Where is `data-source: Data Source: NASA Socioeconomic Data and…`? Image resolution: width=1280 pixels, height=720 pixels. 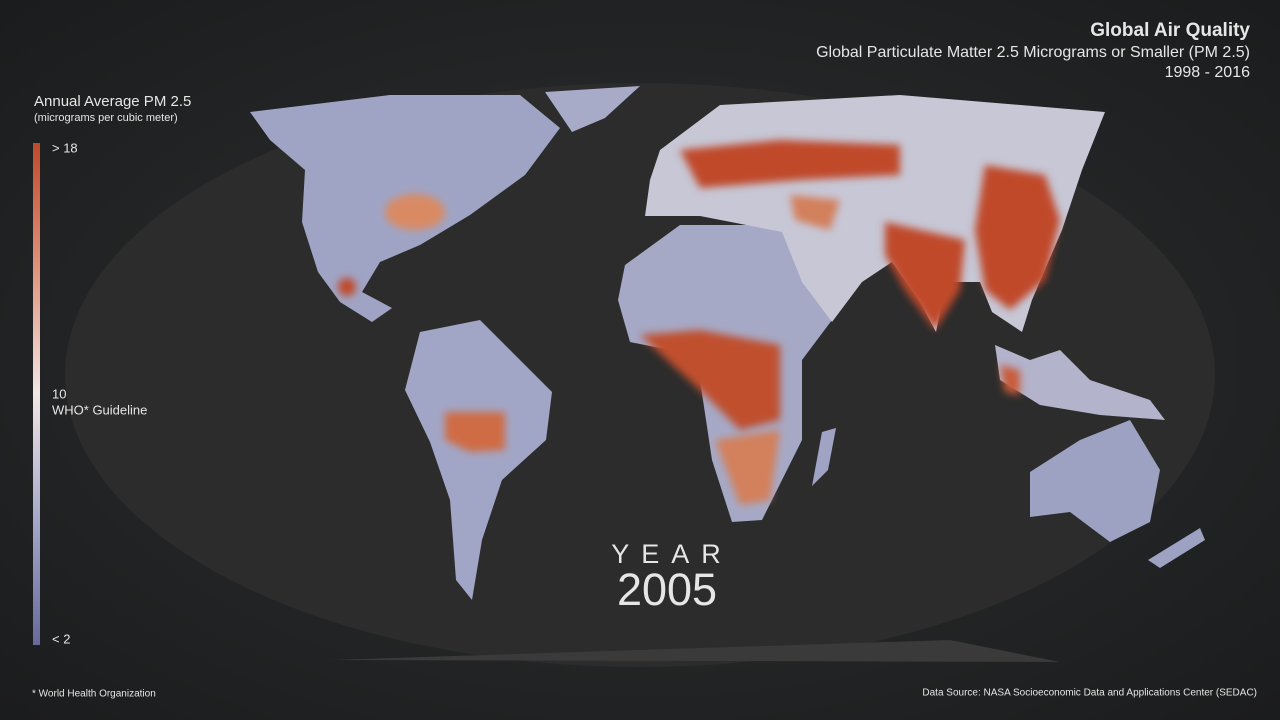 data-source: Data Source: NASA Socioeconomic Data and… is located at coordinates (1089, 693).